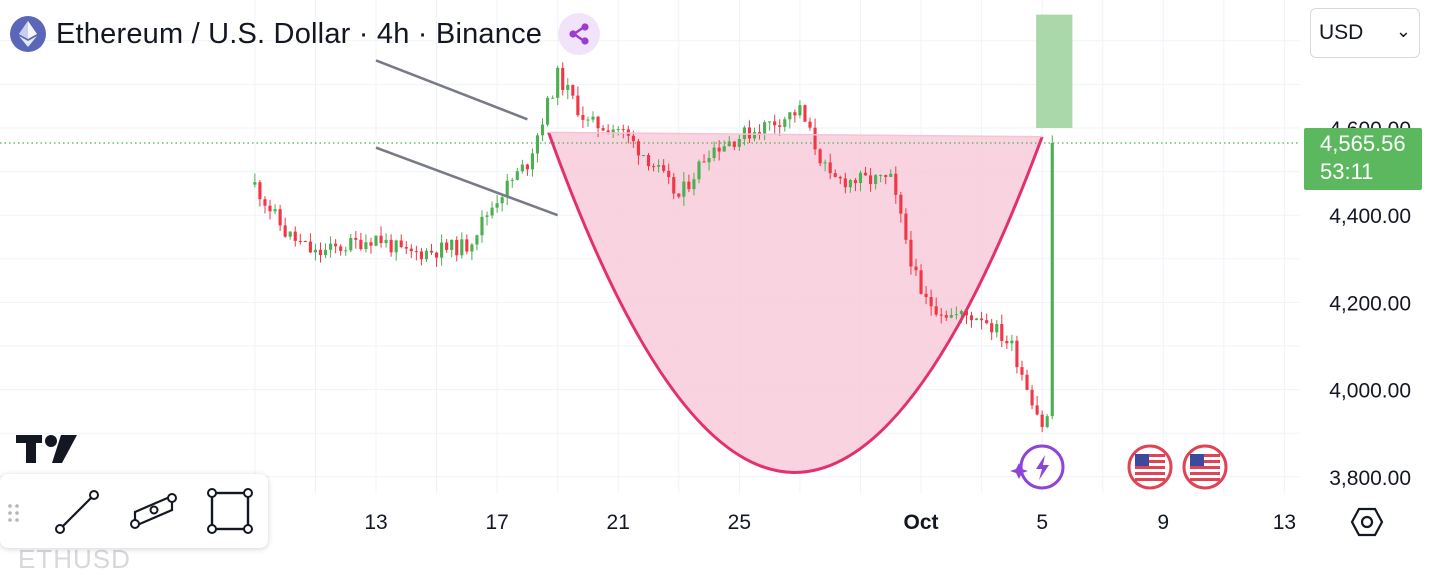 The image size is (1430, 575). Describe the element at coordinates (77, 511) in the screenshot. I see `trend-line-icon` at that location.